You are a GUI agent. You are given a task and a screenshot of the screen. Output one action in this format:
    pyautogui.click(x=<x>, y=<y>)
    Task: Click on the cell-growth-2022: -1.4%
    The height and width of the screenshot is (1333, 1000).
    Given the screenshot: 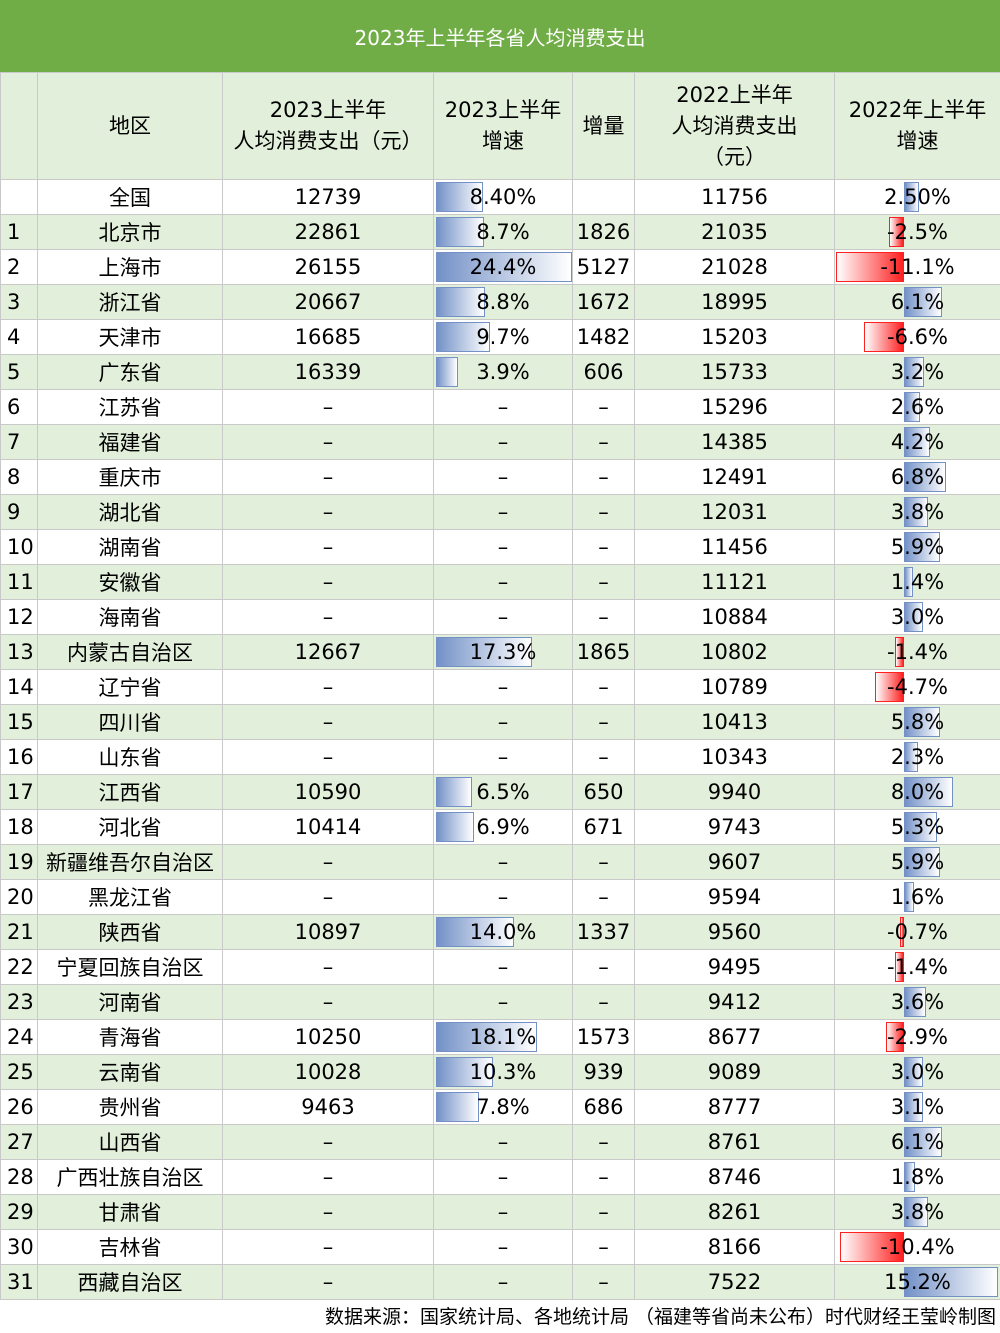 What is the action you would take?
    pyautogui.click(x=917, y=967)
    